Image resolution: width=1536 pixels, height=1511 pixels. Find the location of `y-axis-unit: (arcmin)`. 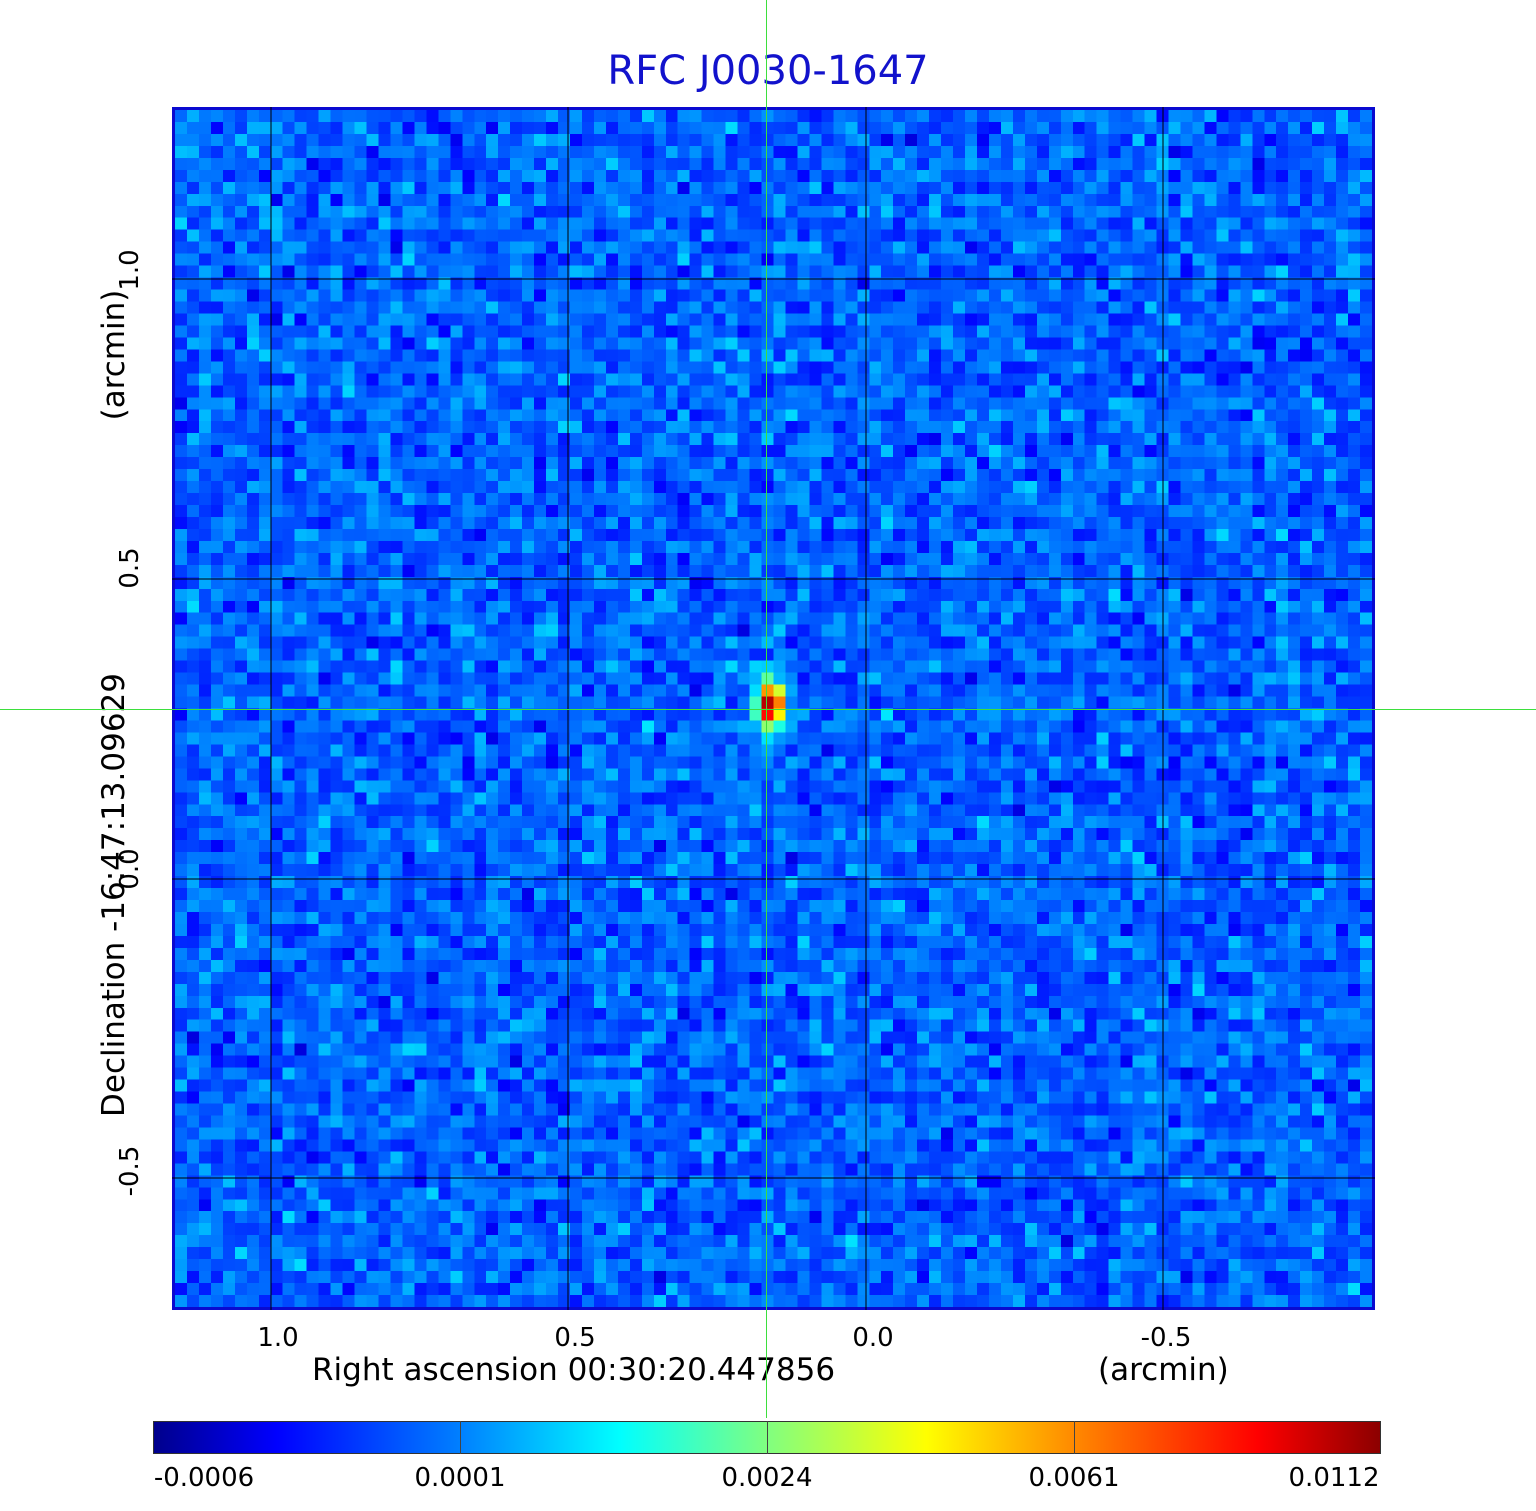

y-axis-unit: (arcmin) is located at coordinates (114, 355).